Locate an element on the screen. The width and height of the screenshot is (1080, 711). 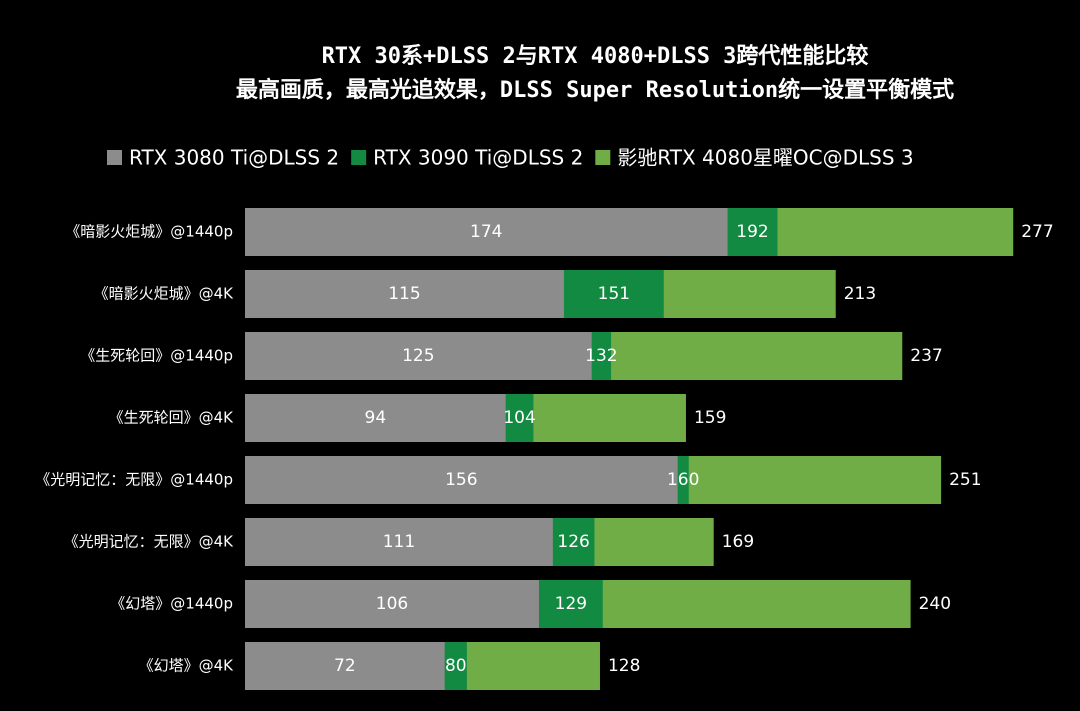
value-label: 125 is located at coordinates (418, 356).